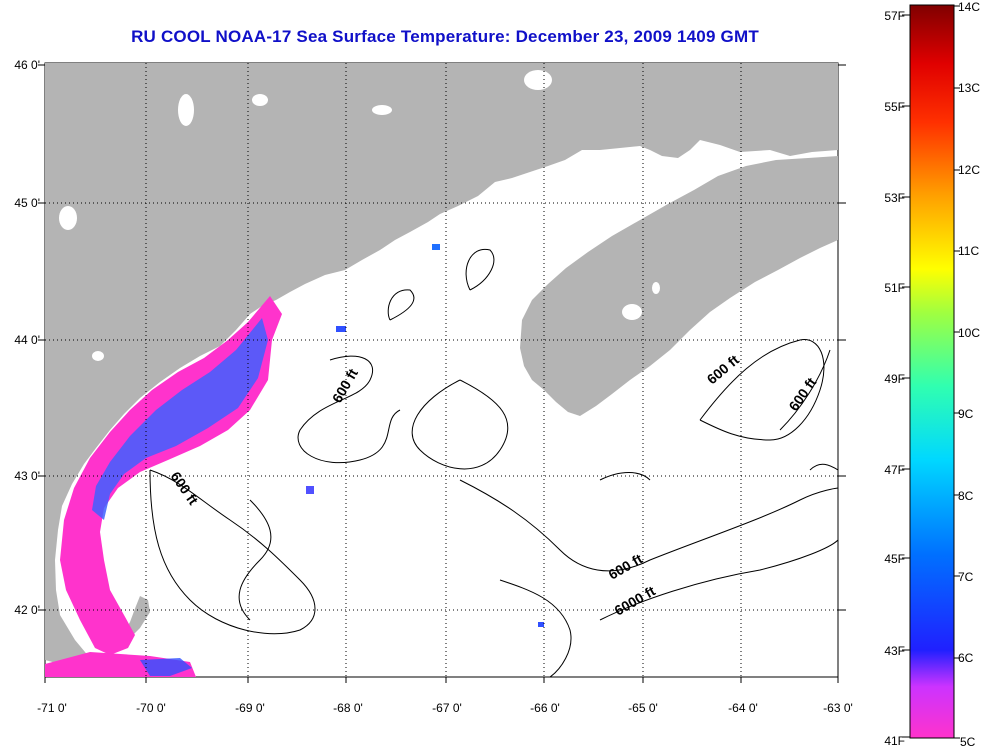 The width and height of the screenshot is (984, 754). I want to click on colorbar-f-label: 45F, so click(894, 559).